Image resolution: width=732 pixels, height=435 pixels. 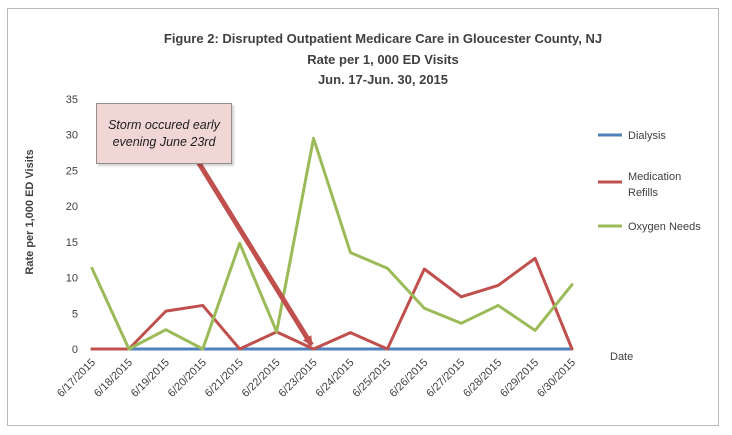 What do you see at coordinates (654, 185) in the screenshot?
I see `legend-label-medication-refills: Medication Refills` at bounding box center [654, 185].